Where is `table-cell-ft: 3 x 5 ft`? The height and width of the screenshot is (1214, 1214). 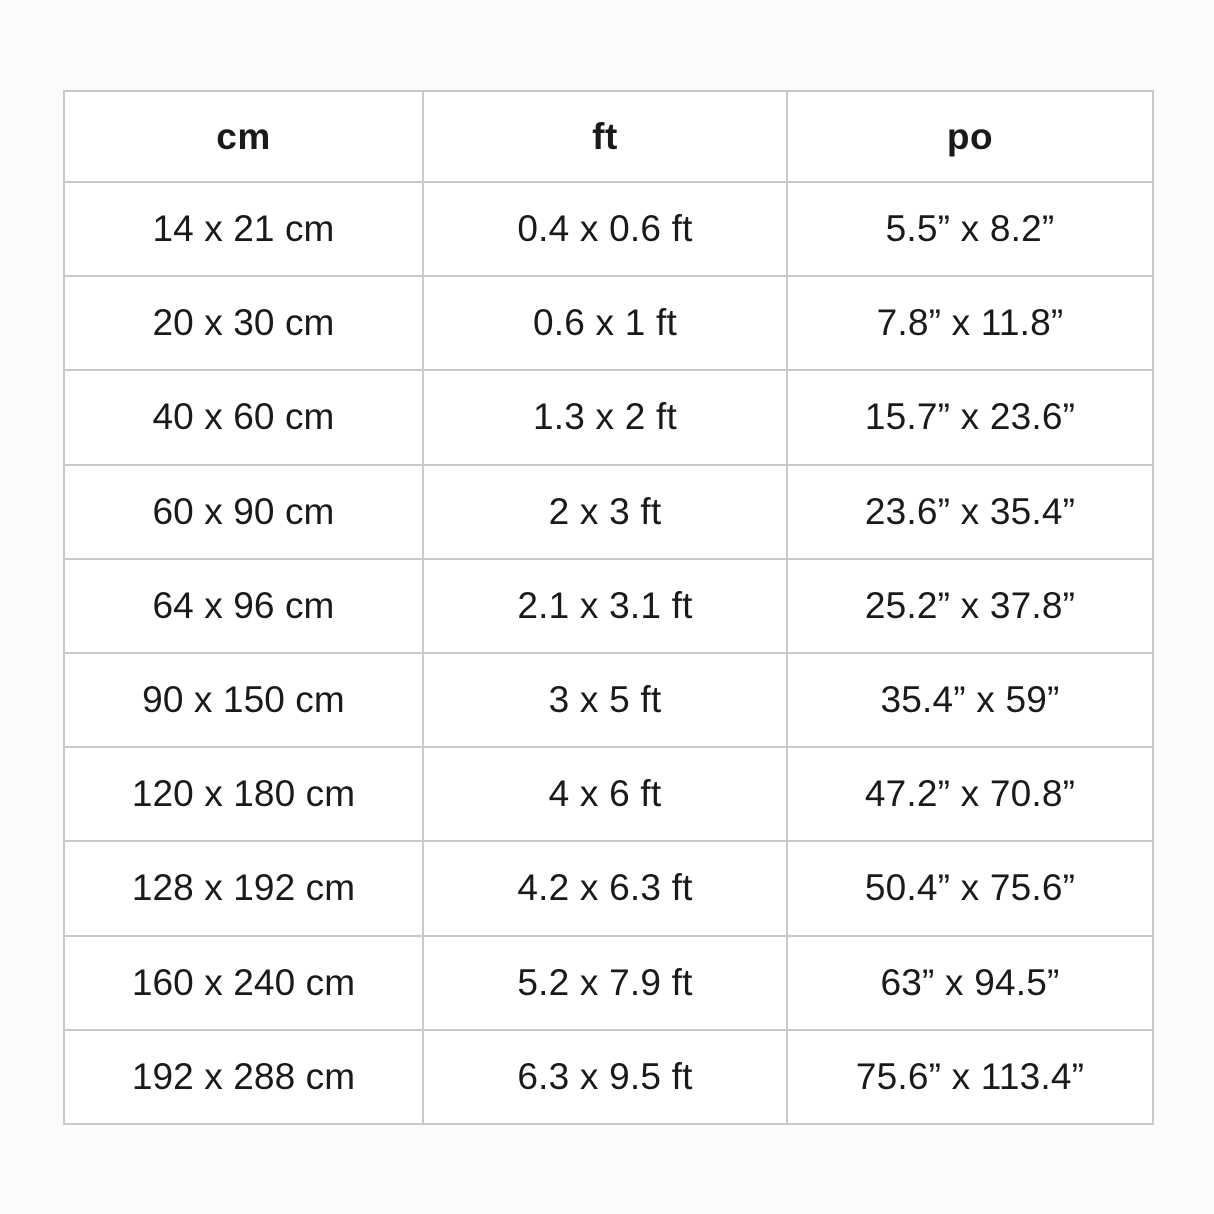 table-cell-ft: 3 x 5 ft is located at coordinates (605, 700).